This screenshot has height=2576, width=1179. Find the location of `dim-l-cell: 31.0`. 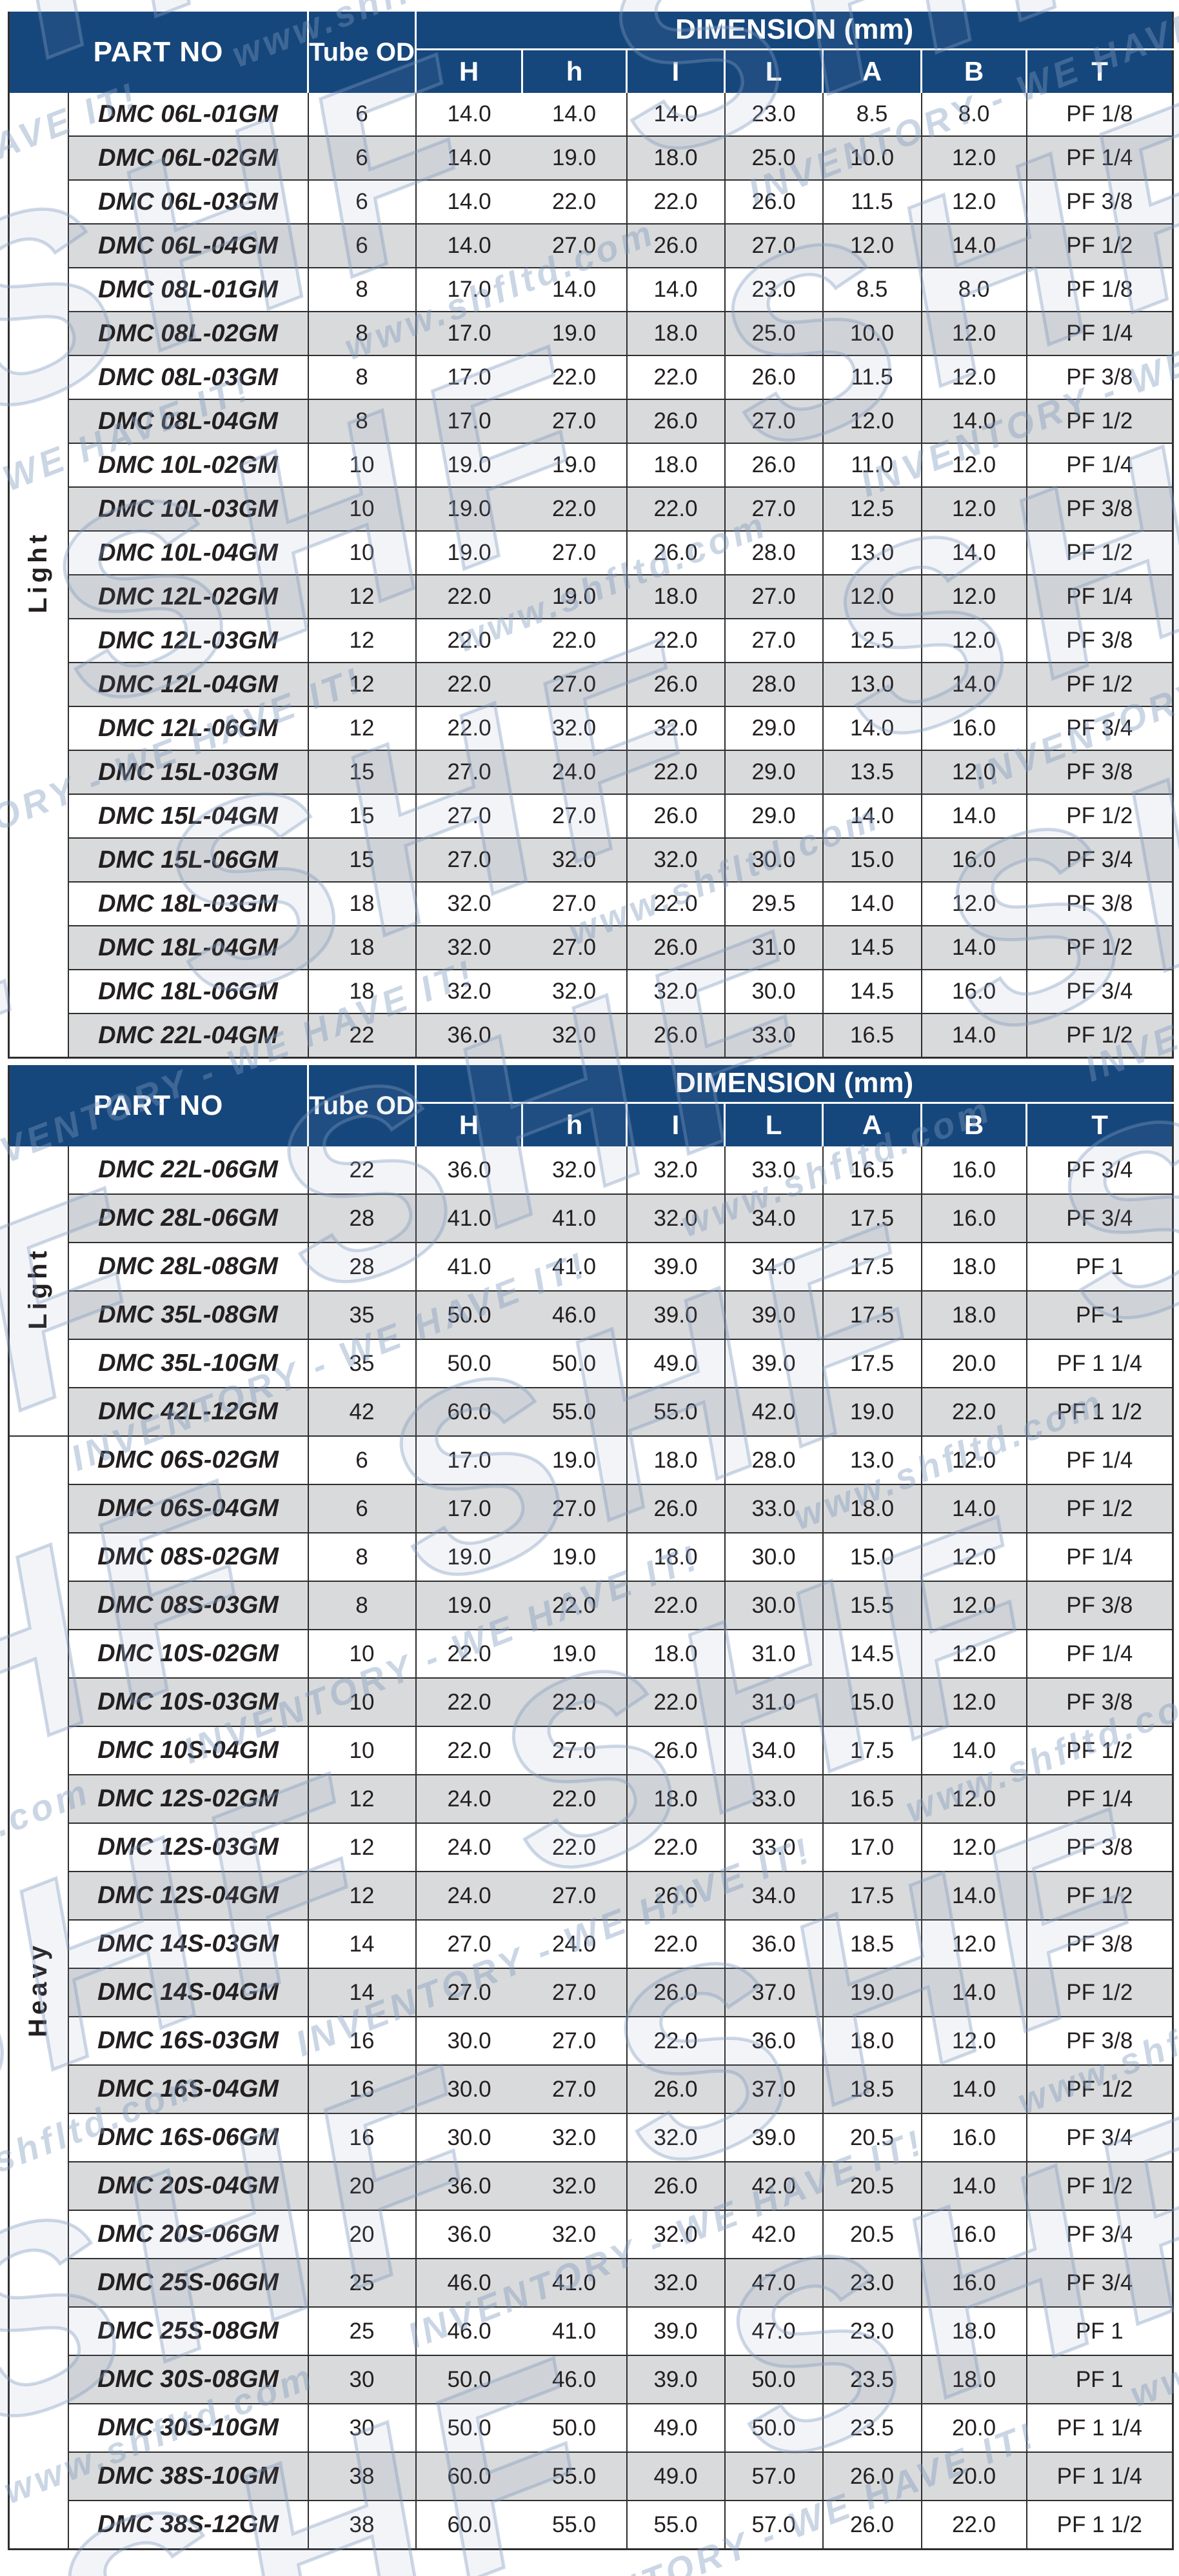

dim-l-cell: 31.0 is located at coordinates (774, 1702).